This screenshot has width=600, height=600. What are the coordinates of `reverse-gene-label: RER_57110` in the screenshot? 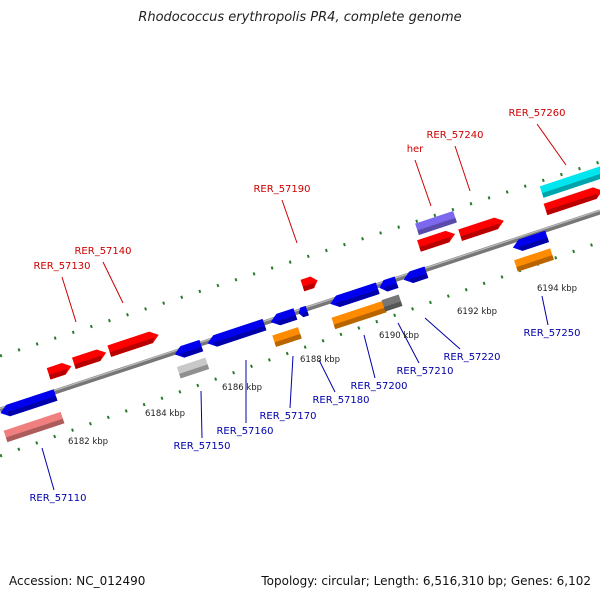 It's located at (57, 498).